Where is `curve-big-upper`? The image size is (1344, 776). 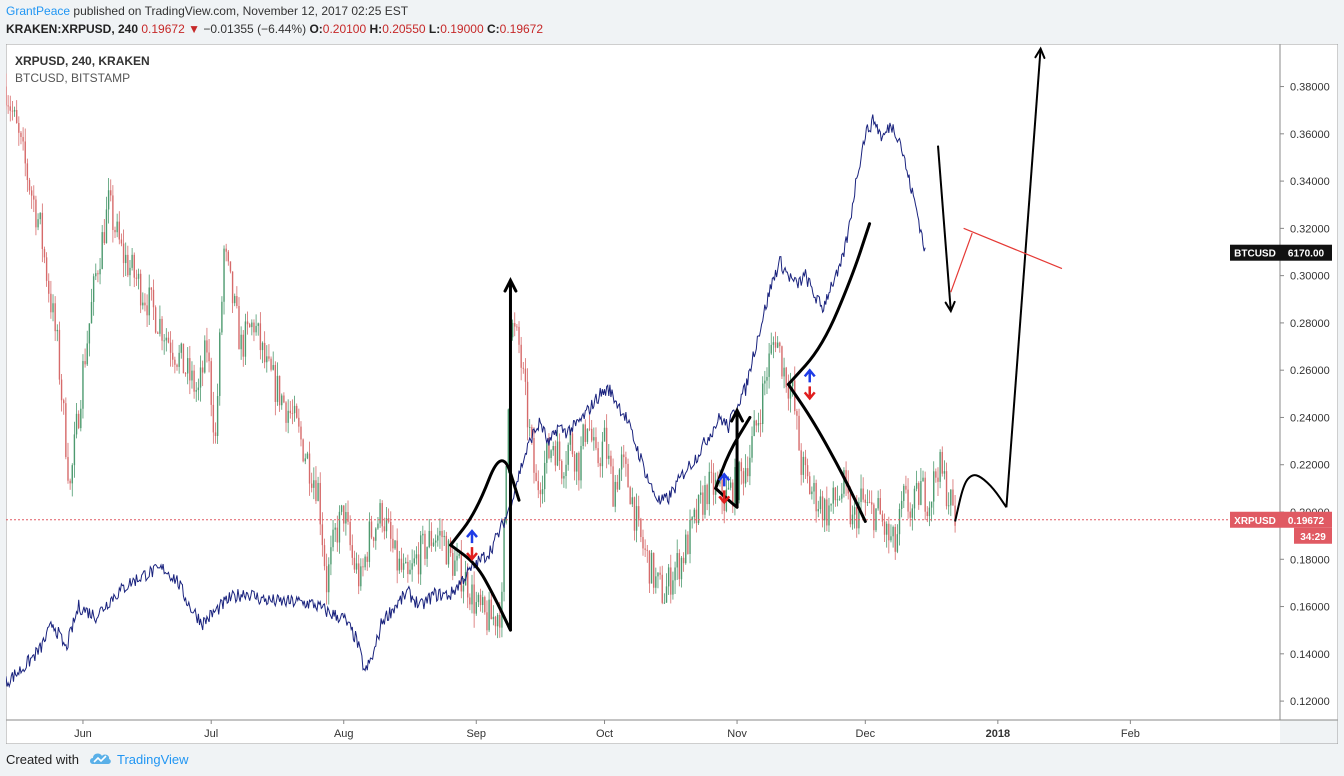 curve-big-upper is located at coordinates (829, 304).